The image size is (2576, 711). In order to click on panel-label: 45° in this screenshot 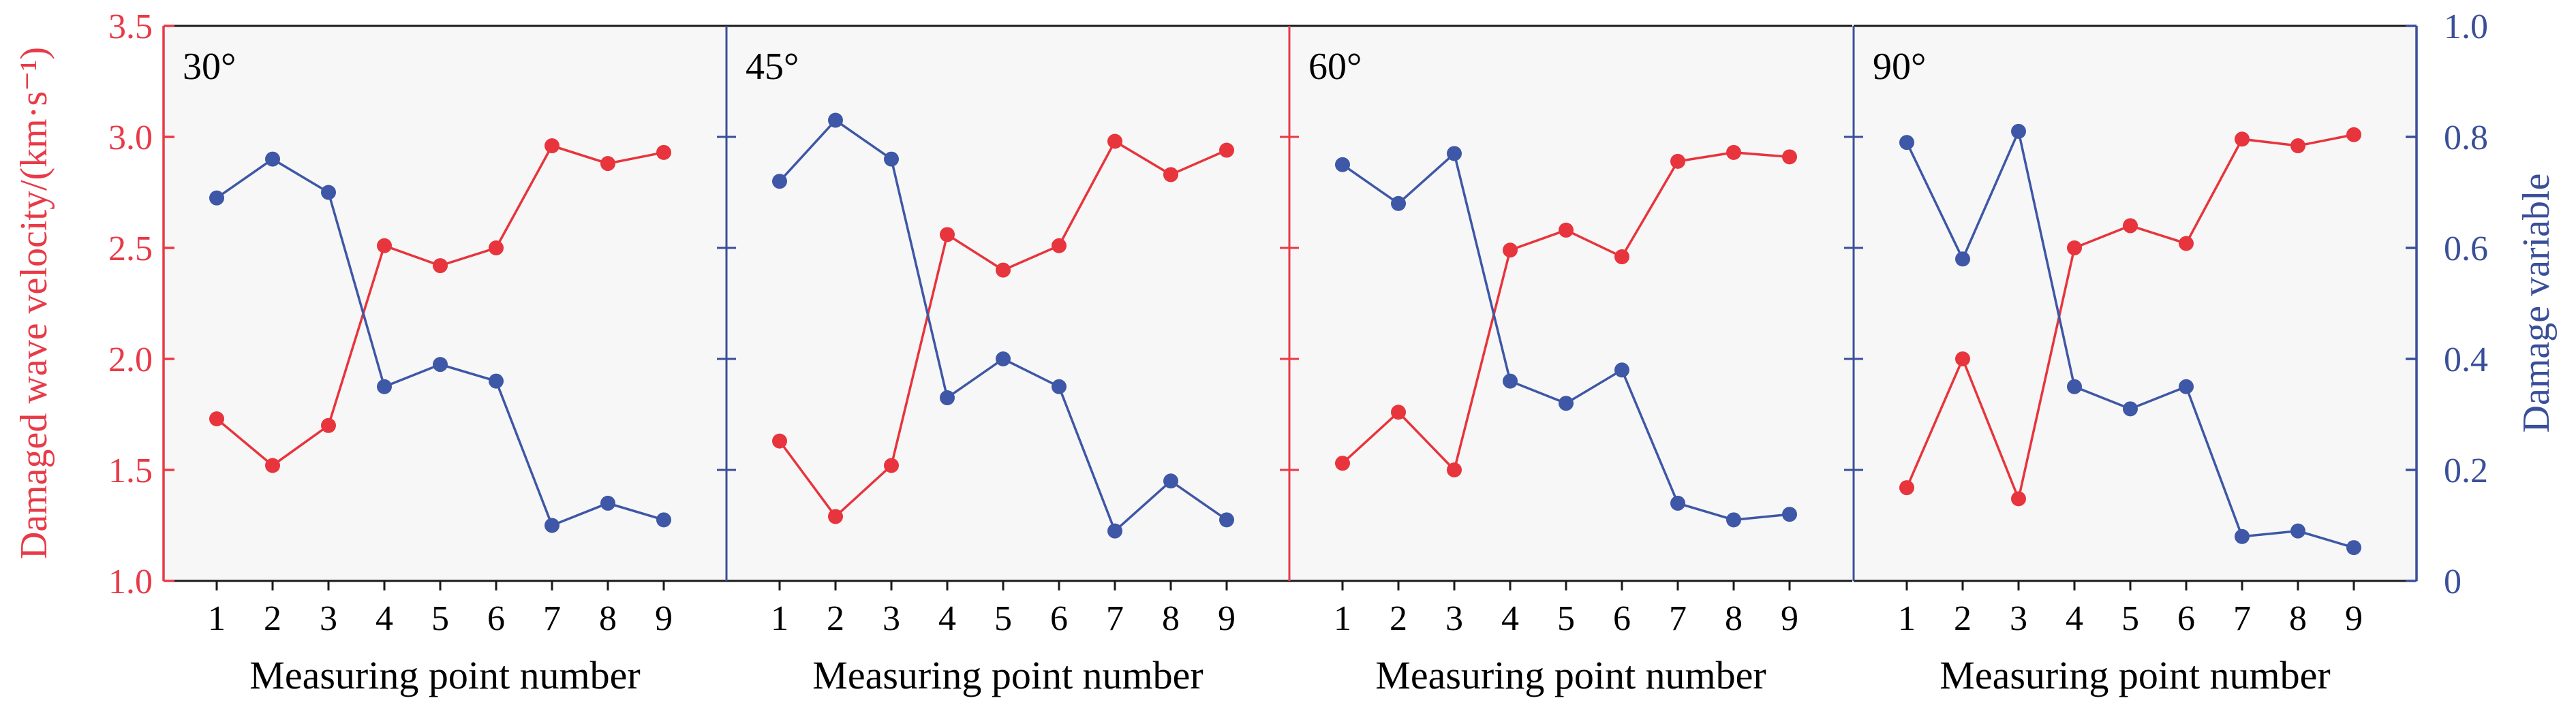, I will do `click(772, 67)`.